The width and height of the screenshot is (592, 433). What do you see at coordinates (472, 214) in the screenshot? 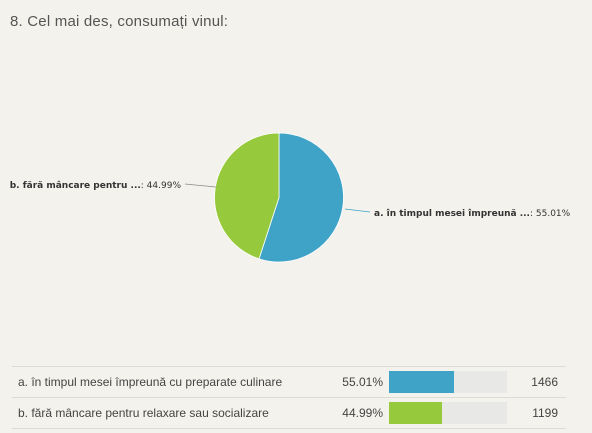
I see `pie-slice-label: a. în timpul mesei împreună ...: 55.01%` at bounding box center [472, 214].